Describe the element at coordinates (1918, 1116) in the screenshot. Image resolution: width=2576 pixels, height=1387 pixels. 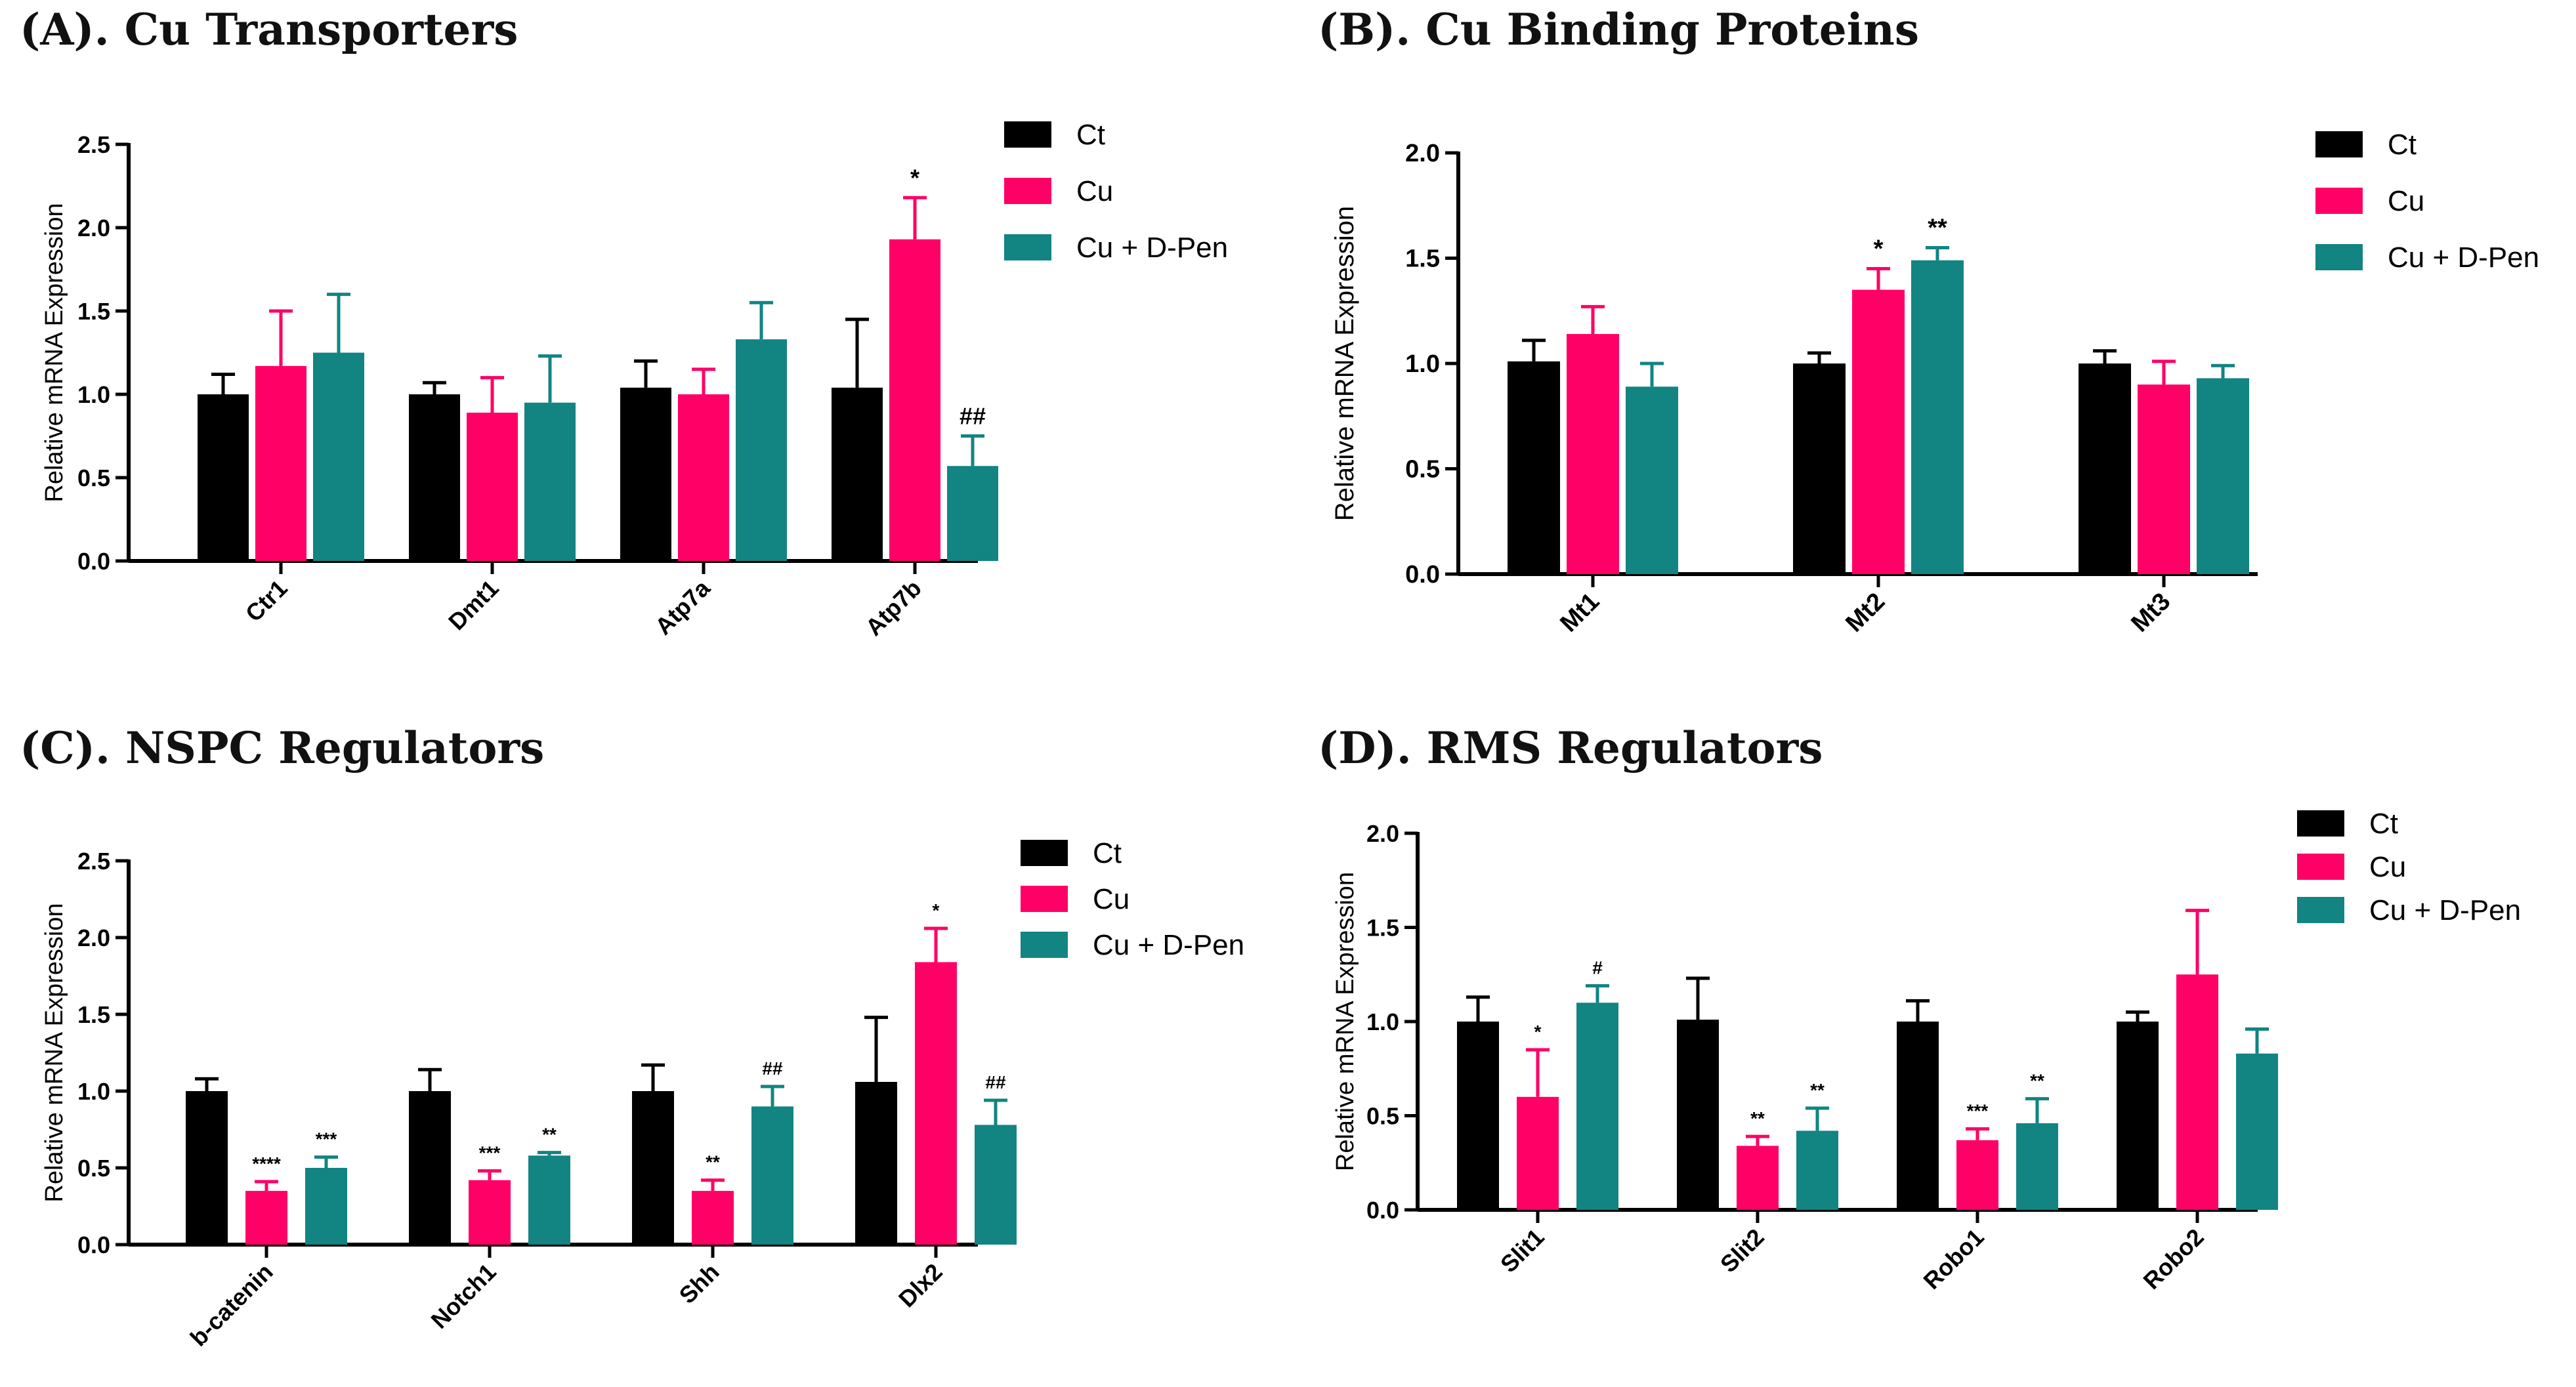
I see `bar-ct-robo1` at that location.